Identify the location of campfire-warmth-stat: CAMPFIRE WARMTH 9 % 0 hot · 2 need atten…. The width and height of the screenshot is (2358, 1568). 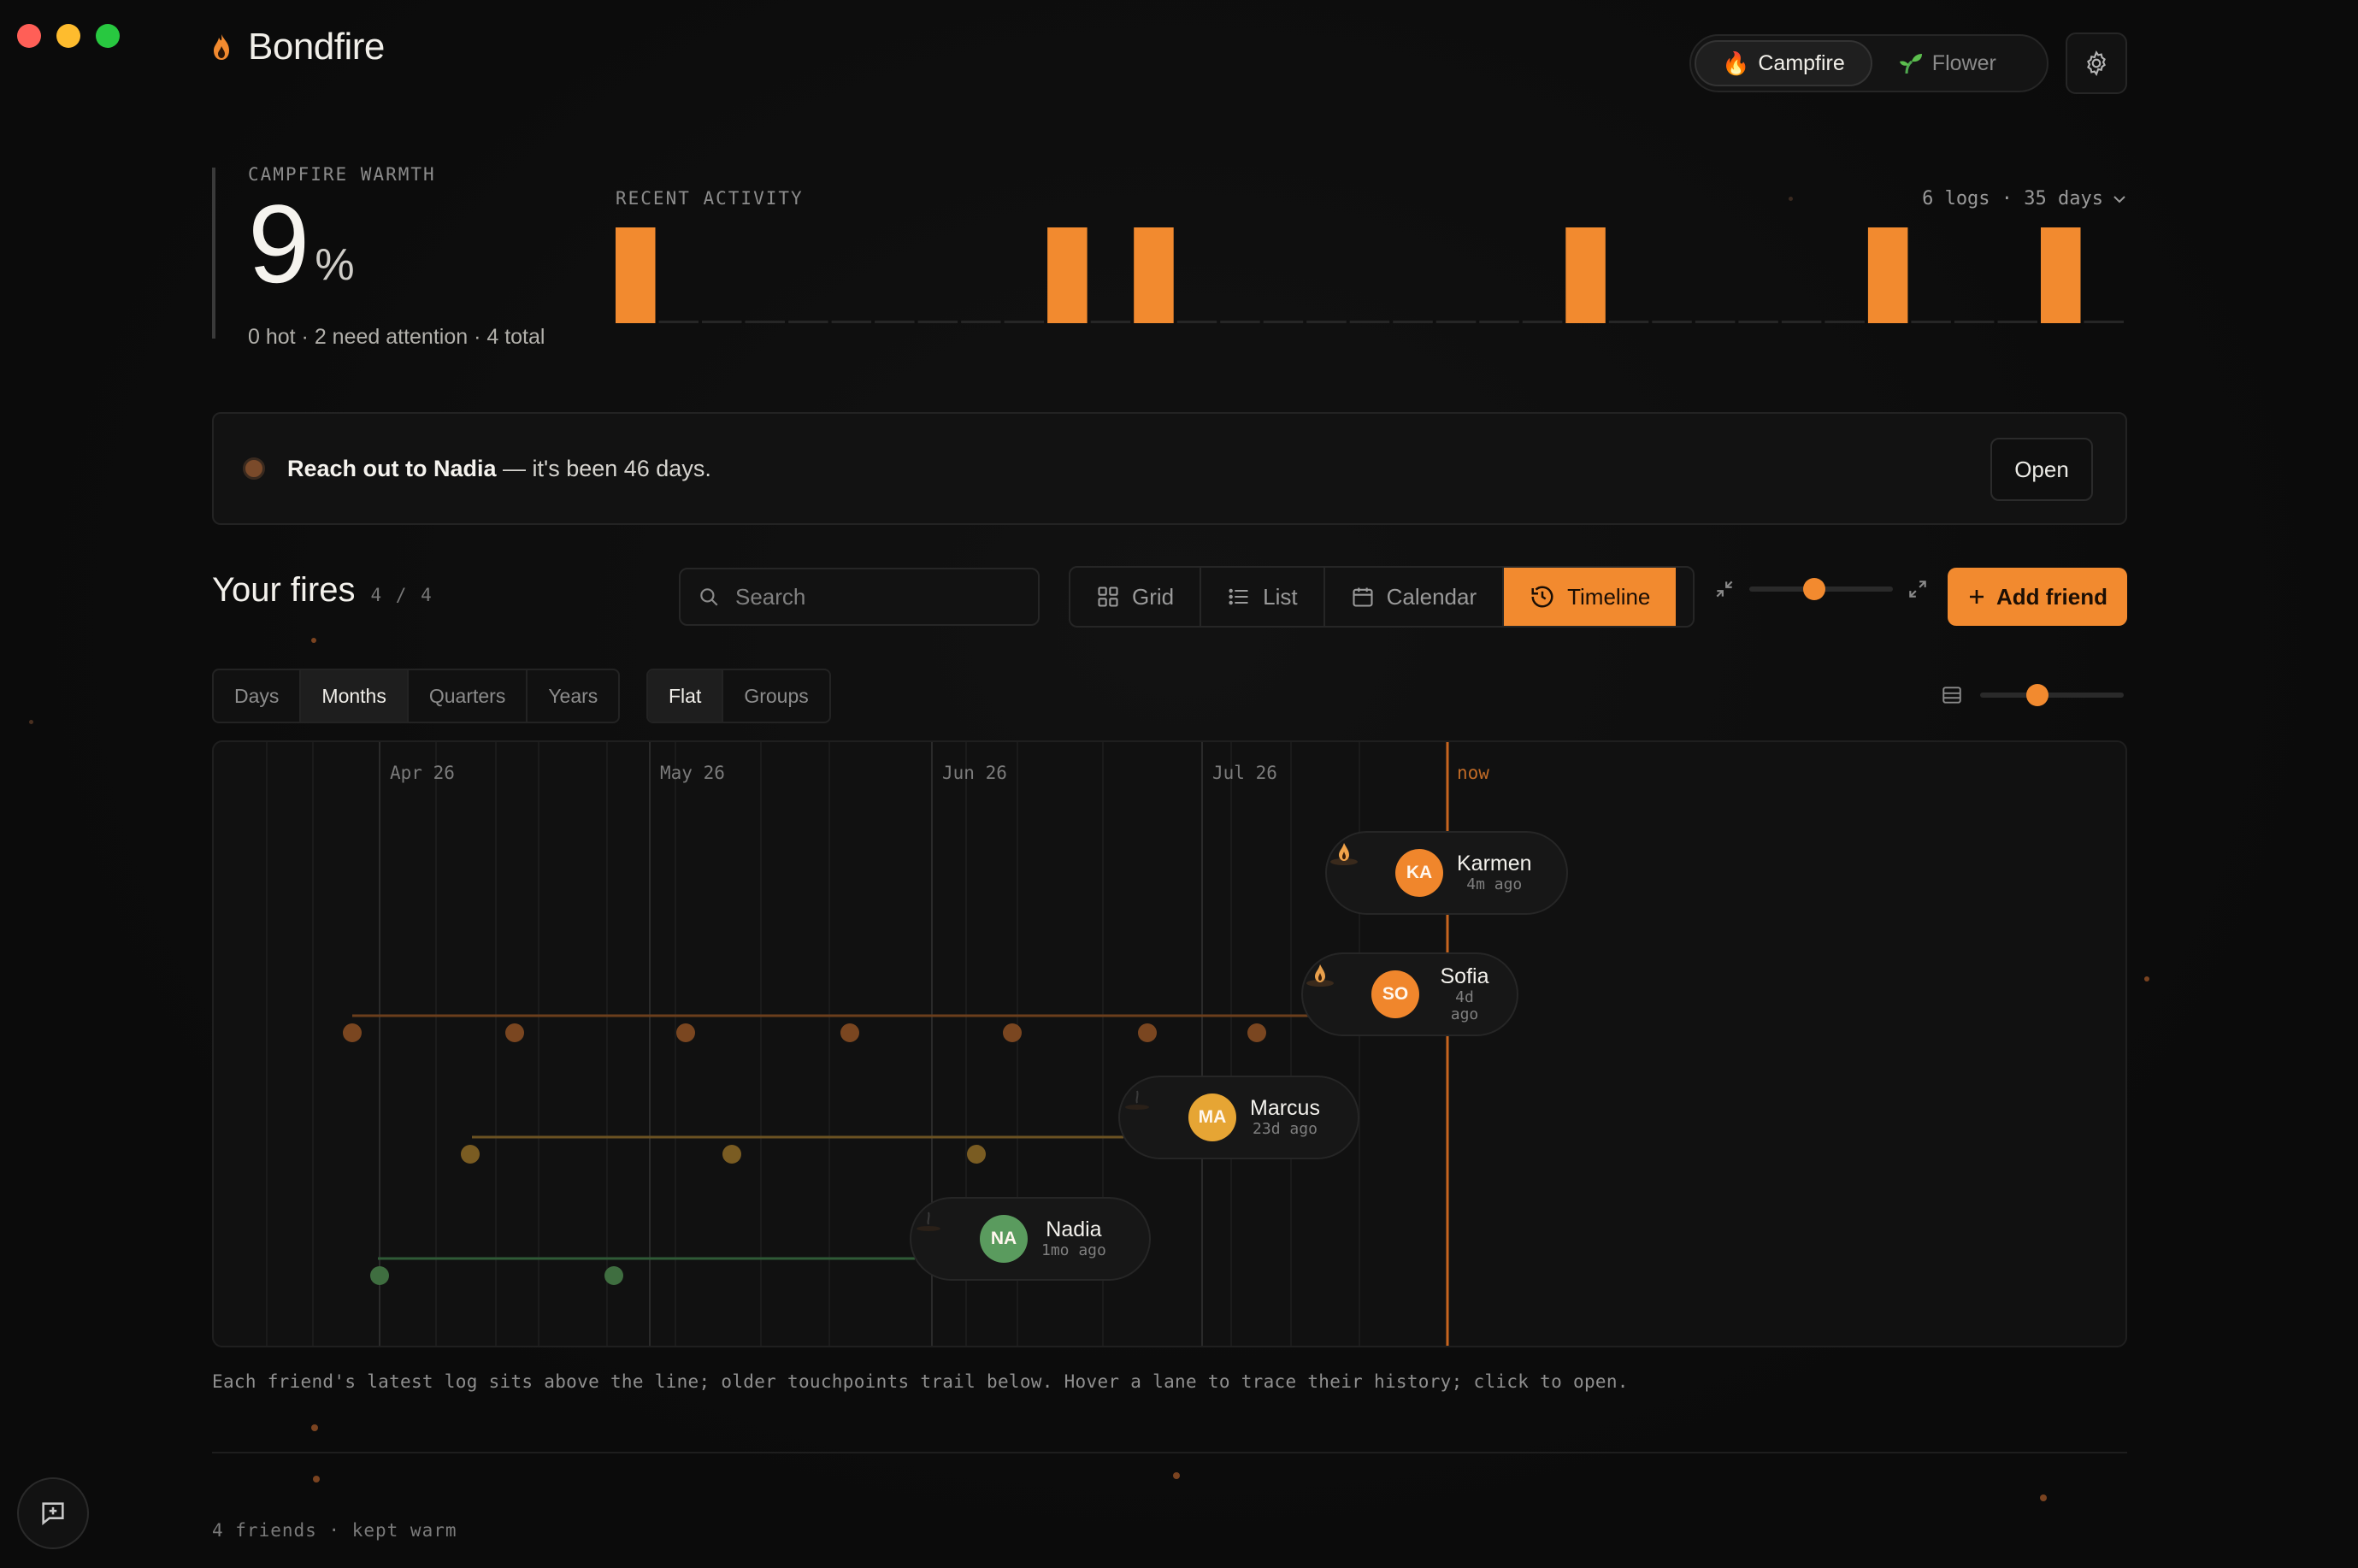
(378, 256).